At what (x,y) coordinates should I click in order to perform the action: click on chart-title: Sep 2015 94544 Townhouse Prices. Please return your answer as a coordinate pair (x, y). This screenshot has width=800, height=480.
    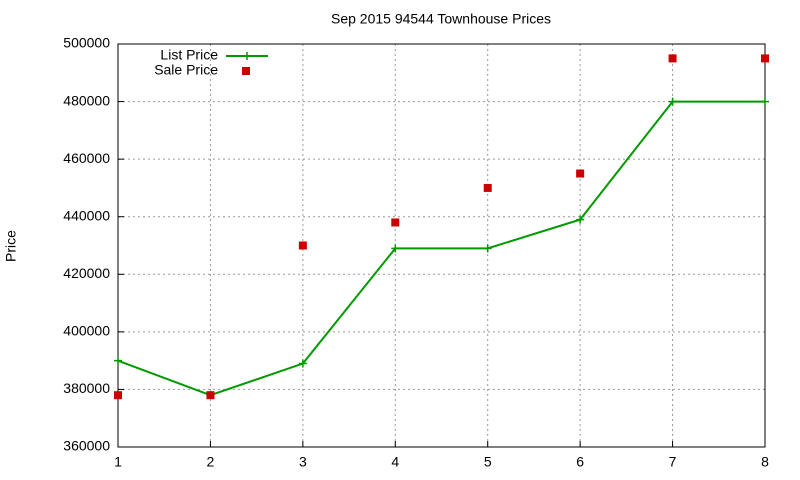
    Looking at the image, I should click on (441, 19).